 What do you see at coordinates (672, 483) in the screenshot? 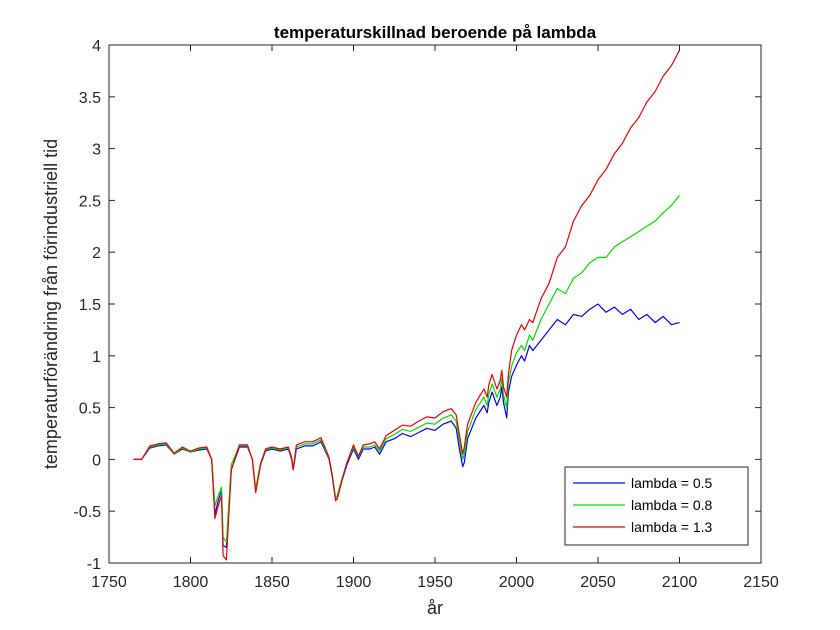
I see `legend-label-1: lambda = 0.5` at bounding box center [672, 483].